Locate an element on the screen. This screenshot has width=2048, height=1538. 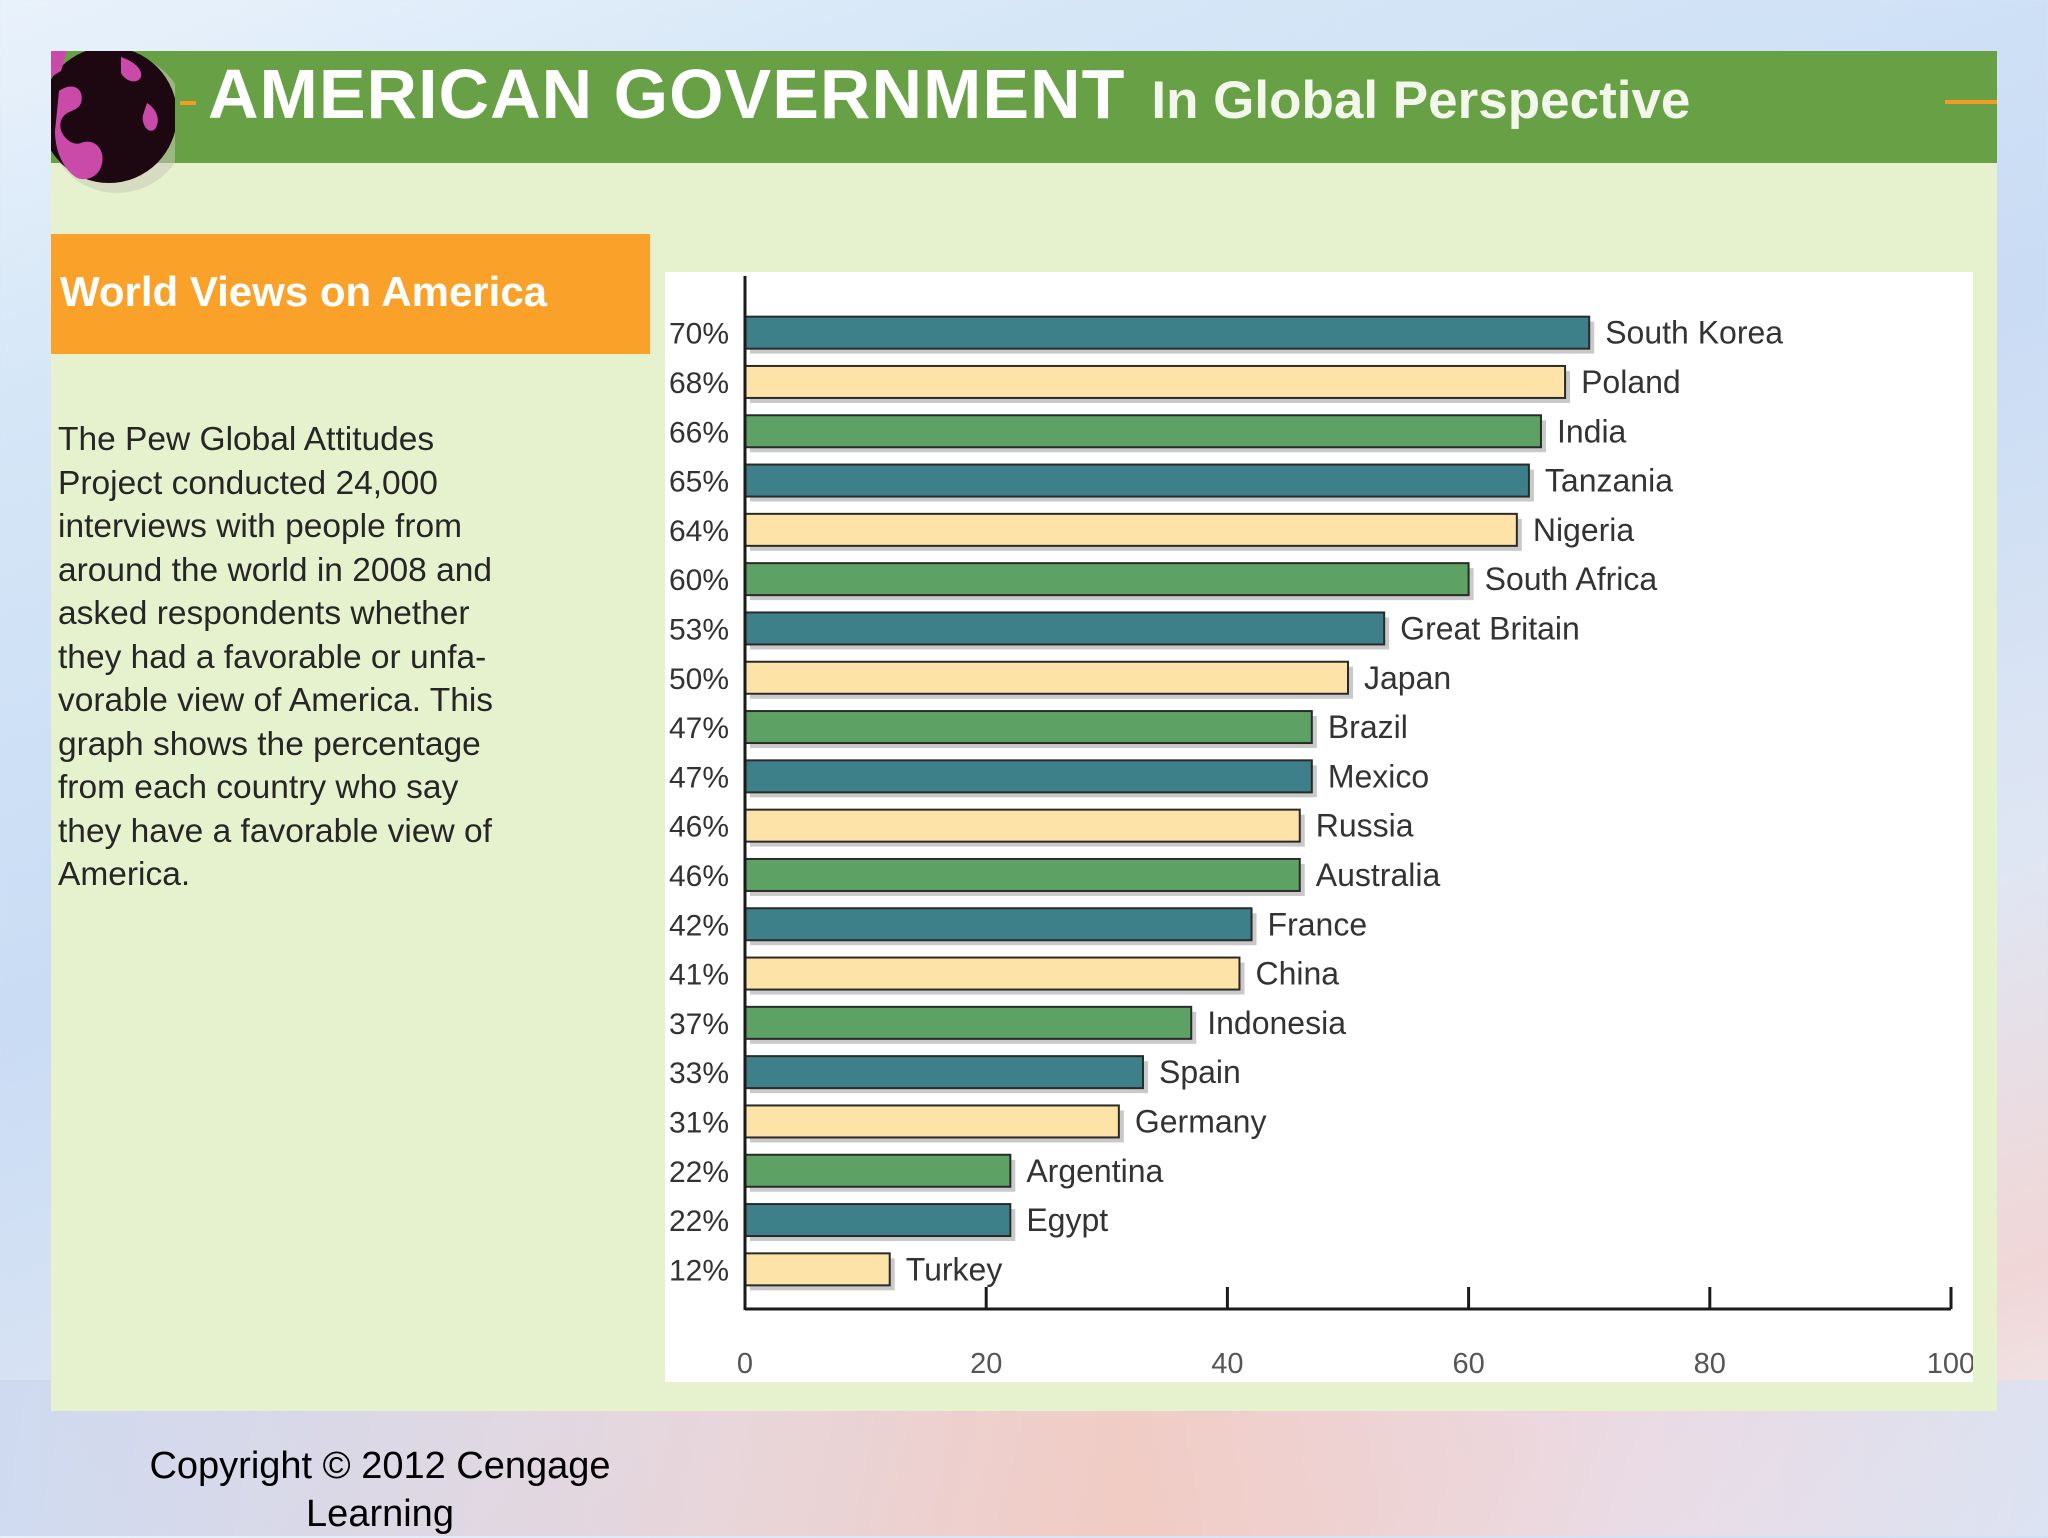
globe-icon is located at coordinates (113, 136).